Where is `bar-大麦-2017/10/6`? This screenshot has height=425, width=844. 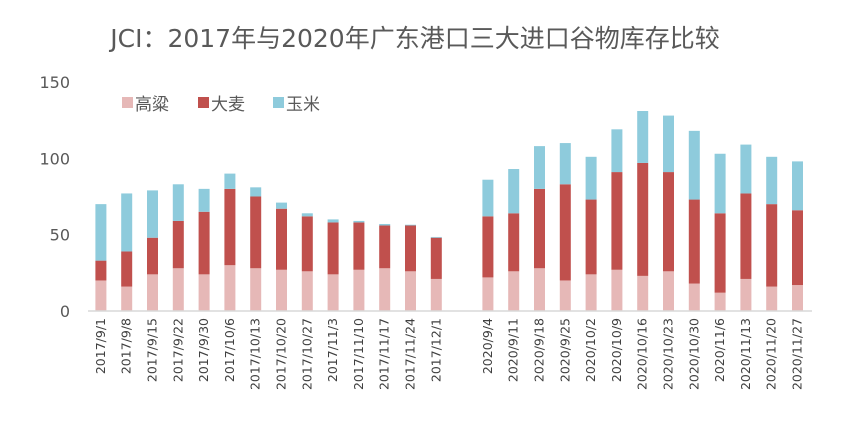 bar-大麦-2017/10/6 is located at coordinates (230, 227).